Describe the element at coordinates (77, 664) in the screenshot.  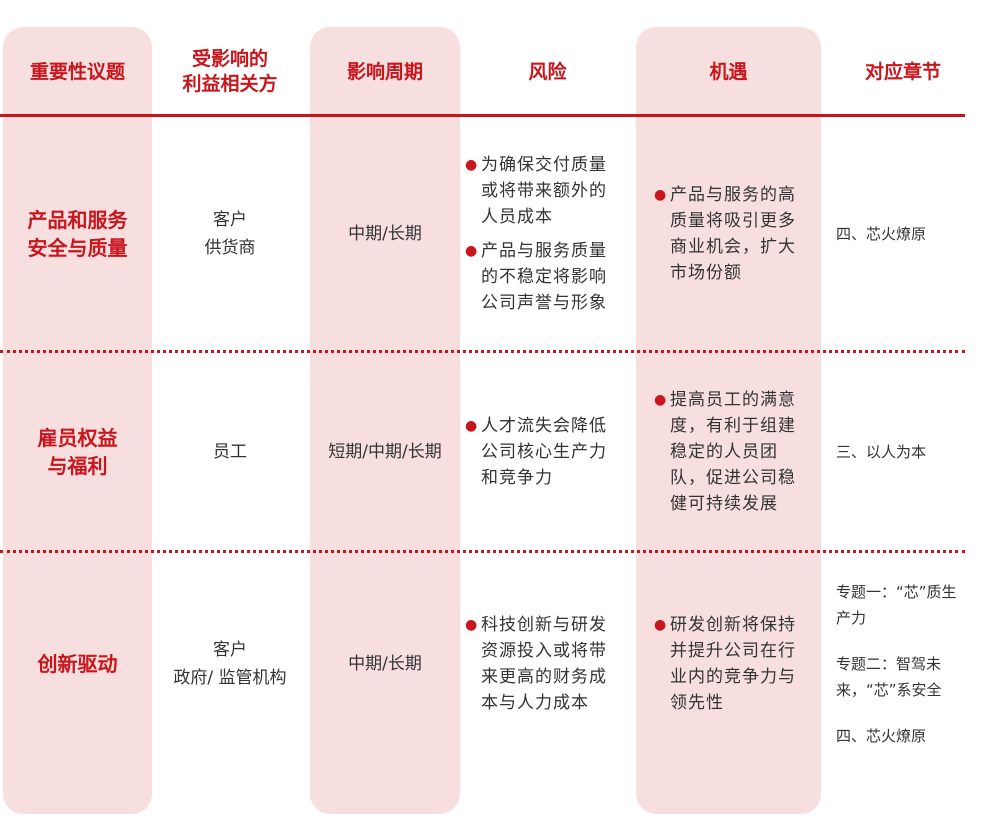
I see `row-topic: 创新驱动` at that location.